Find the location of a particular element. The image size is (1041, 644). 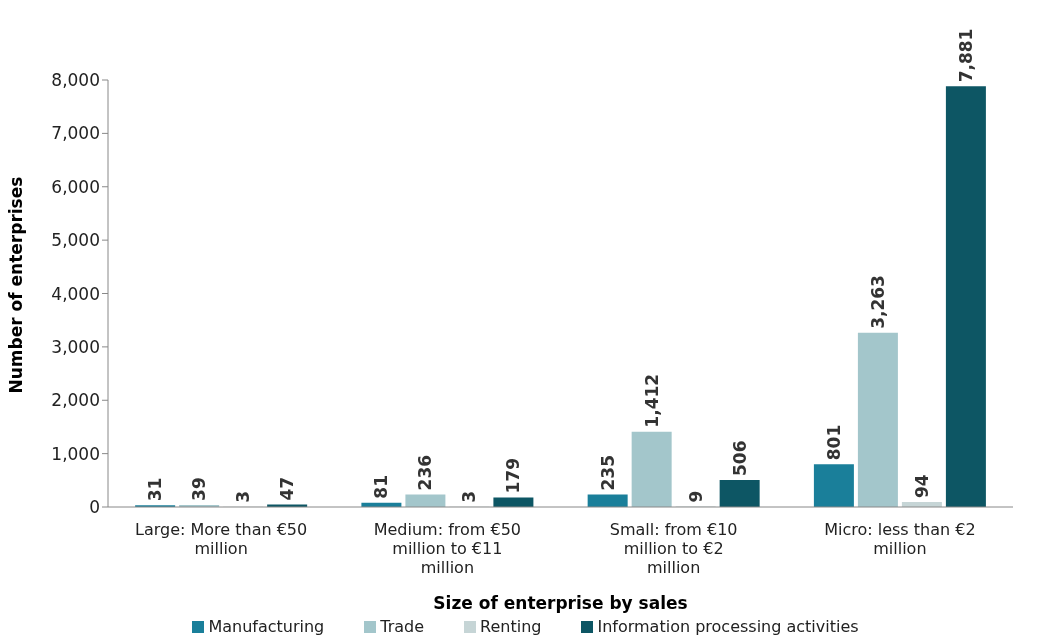

data-label: 801 is located at coordinates (833, 442).